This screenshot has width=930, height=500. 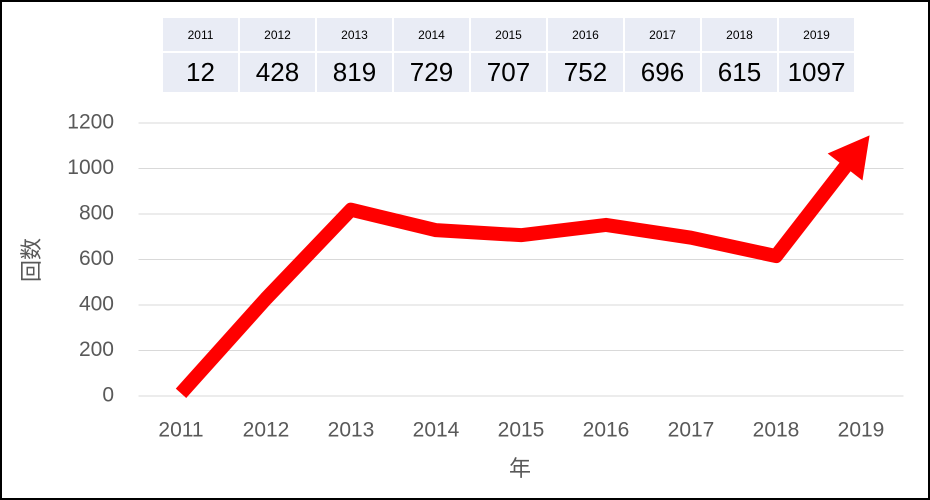 What do you see at coordinates (776, 430) in the screenshot?
I see `x-tick-label: 2018` at bounding box center [776, 430].